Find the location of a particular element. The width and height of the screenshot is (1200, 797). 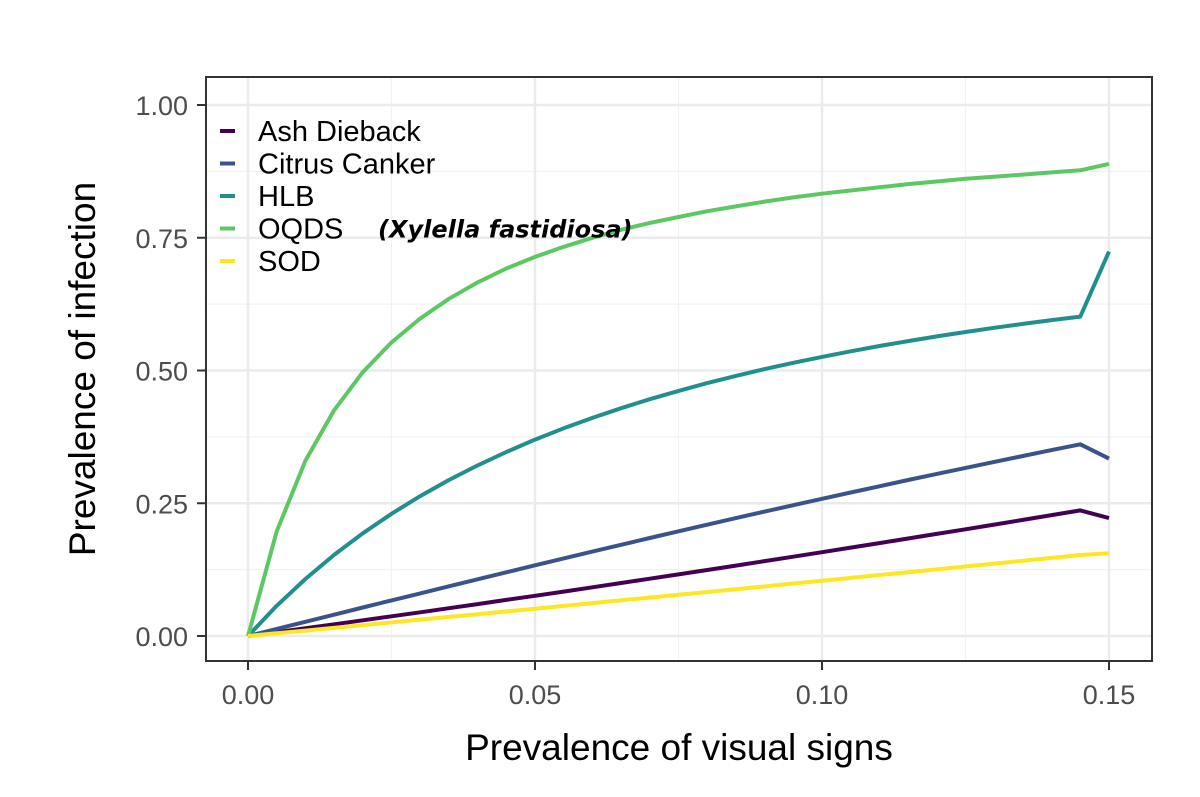

y-axis-title: Prevalence of infection is located at coordinates (82, 369).